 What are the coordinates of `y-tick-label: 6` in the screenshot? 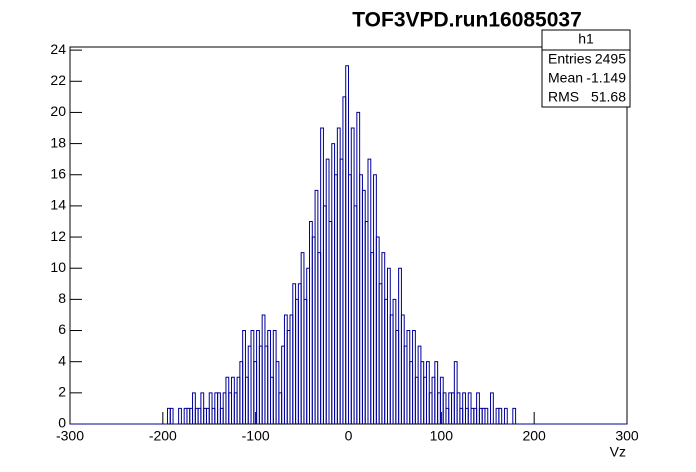 It's located at (62, 329).